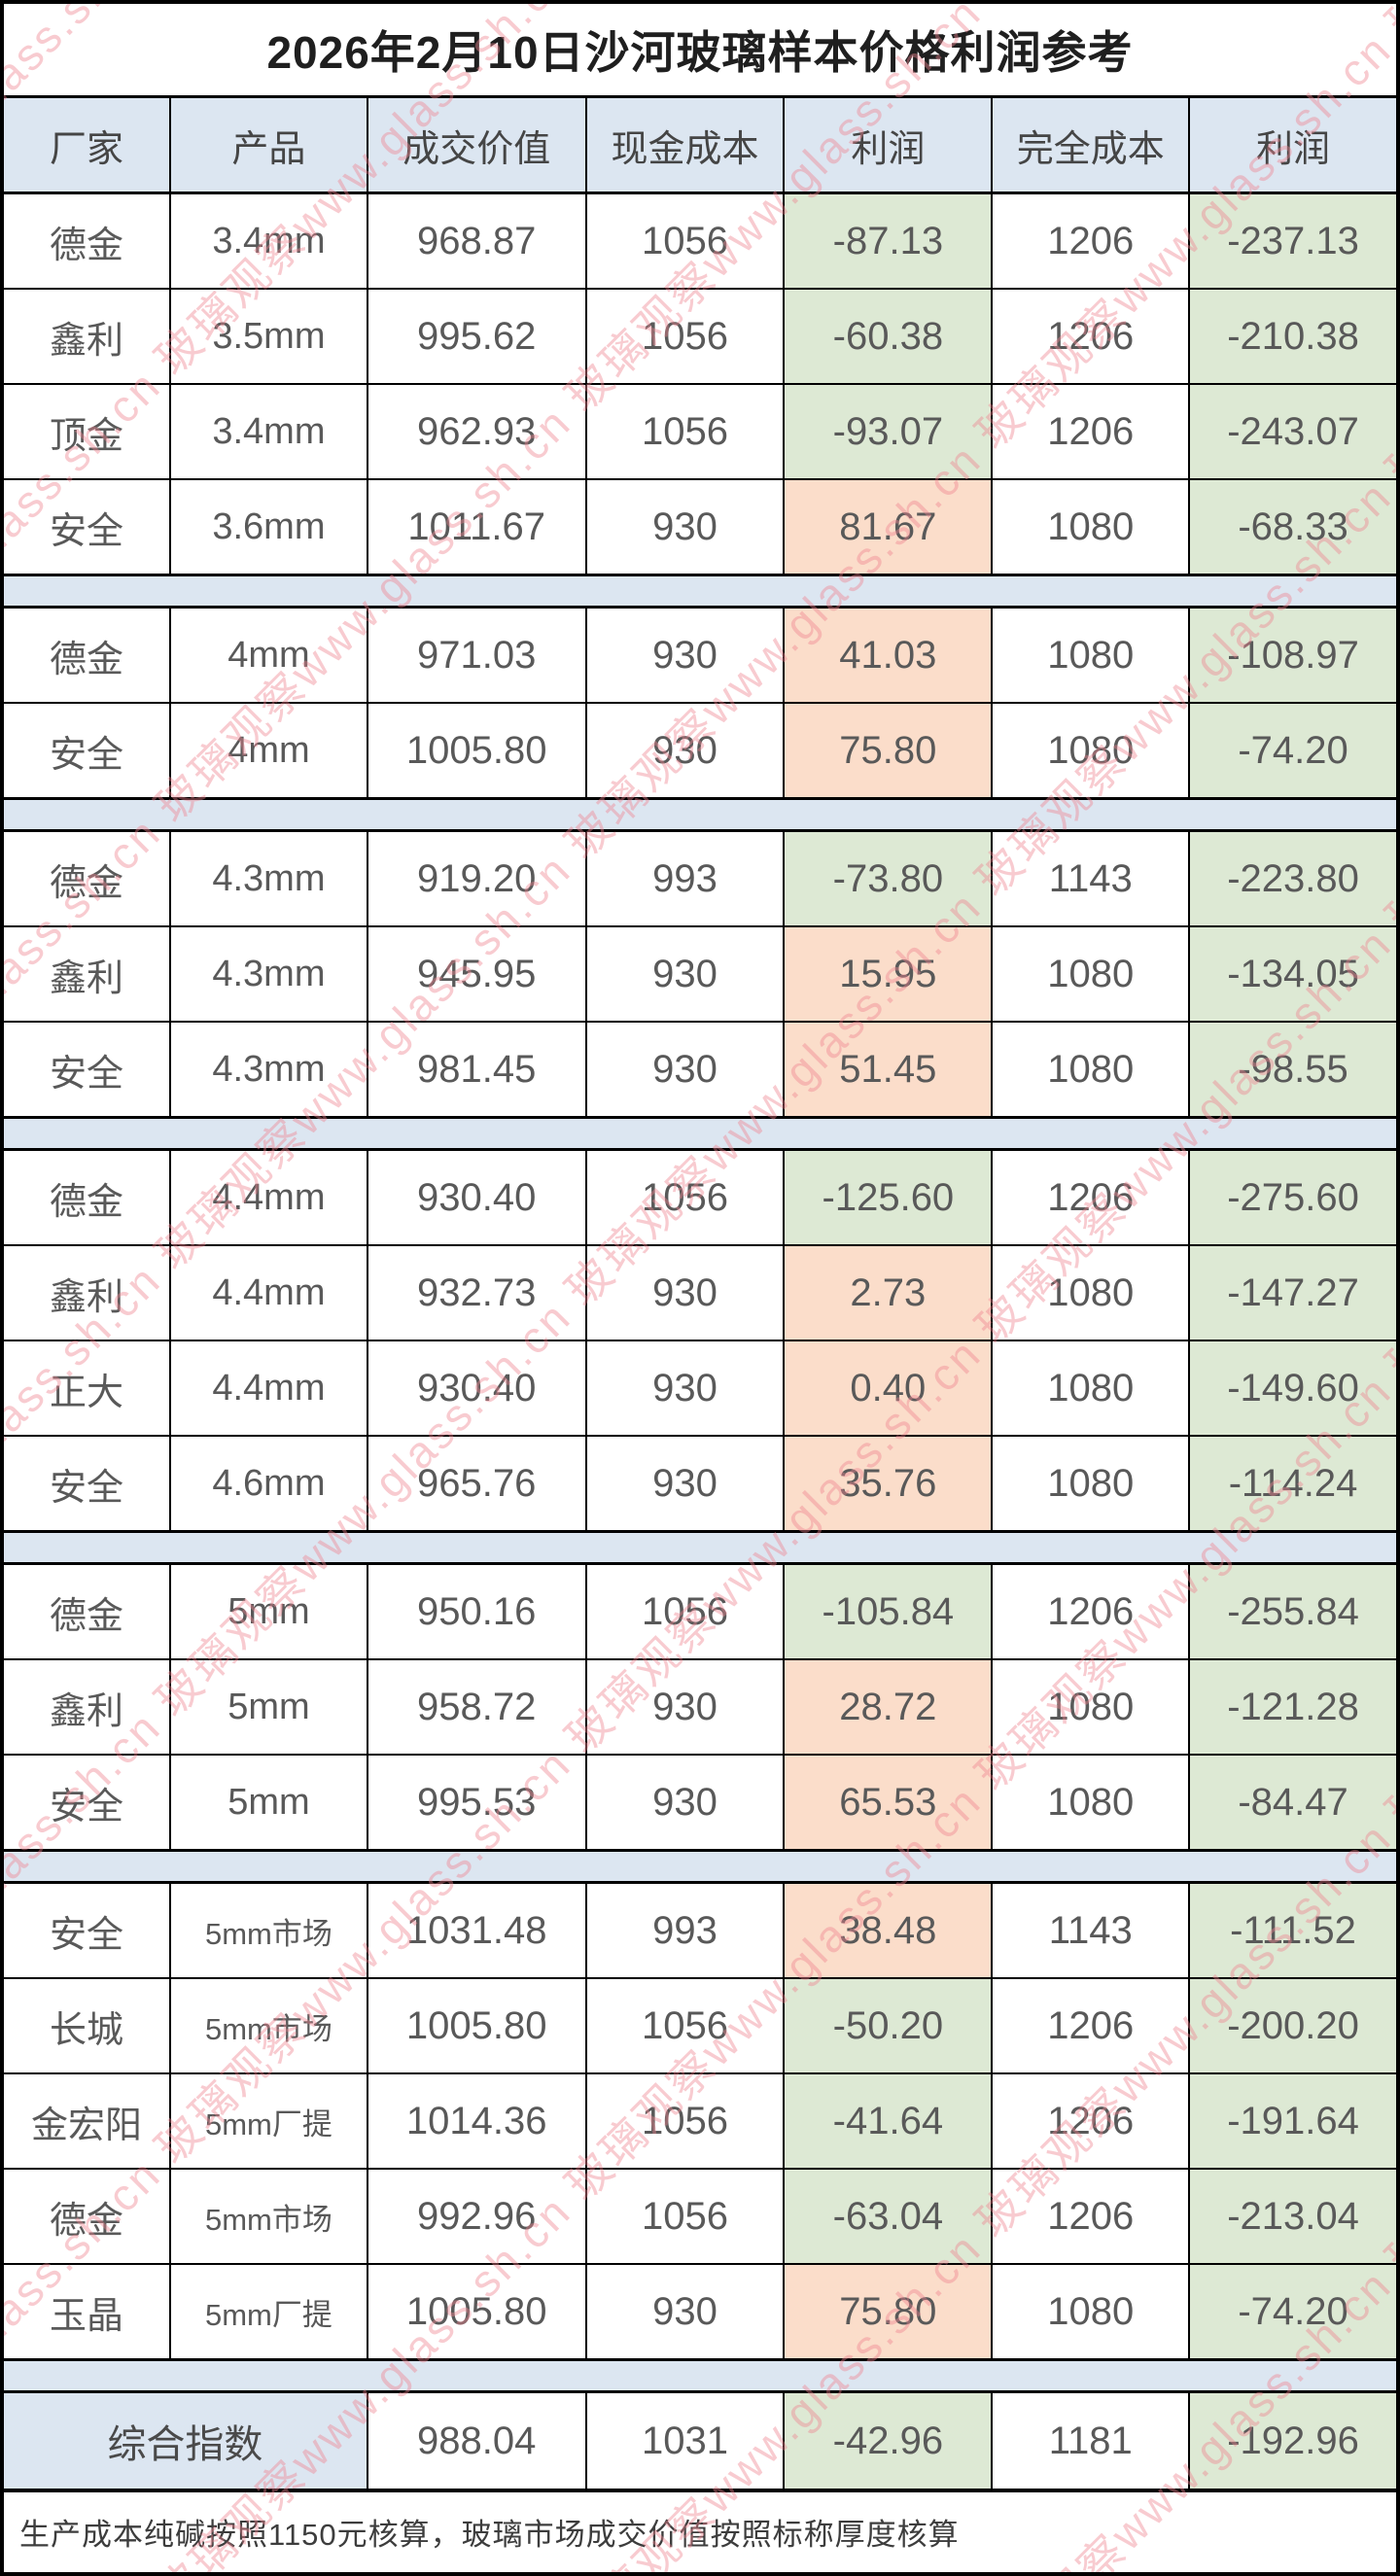 This screenshot has height=2576, width=1400. What do you see at coordinates (889, 1389) in the screenshot?
I see `cash-profit-cell: 0.40` at bounding box center [889, 1389].